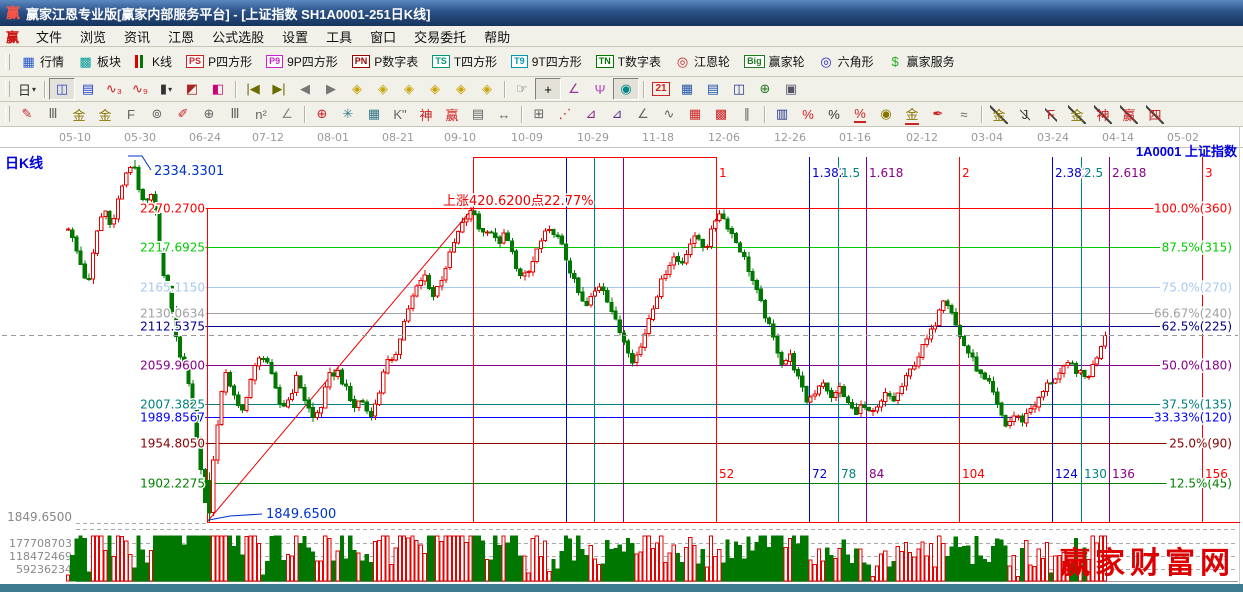 The width and height of the screenshot is (1243, 592). What do you see at coordinates (140, 88) in the screenshot?
I see `wave-9-icon: ∿₉` at bounding box center [140, 88].